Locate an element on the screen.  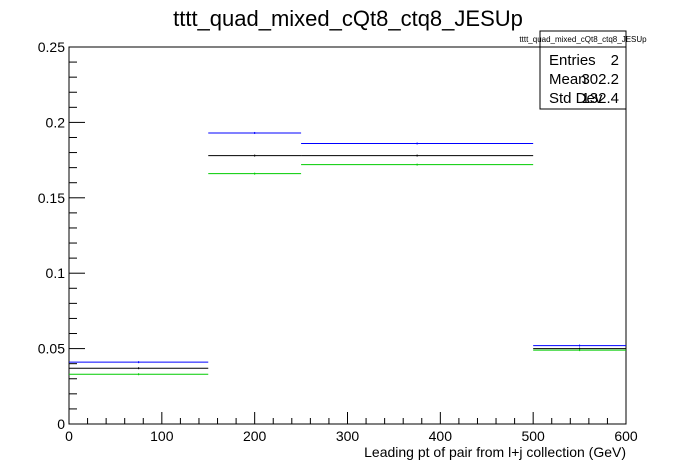
x-tick-label: 500 is located at coordinates (533, 436).